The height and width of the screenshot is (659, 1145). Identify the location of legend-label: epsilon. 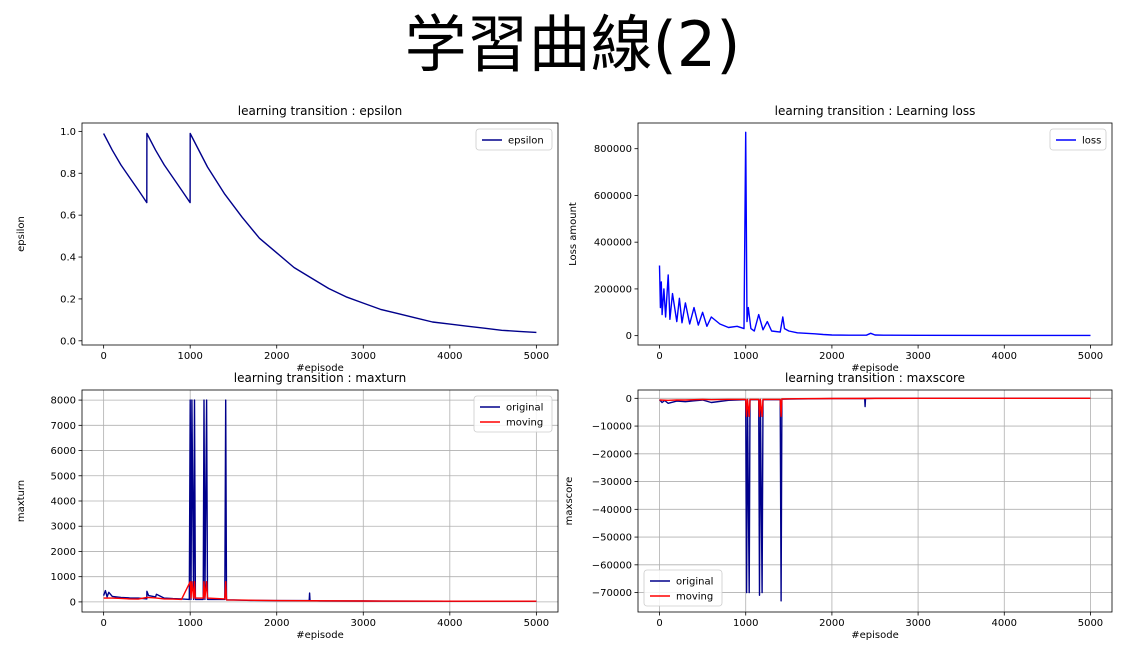
(526, 141).